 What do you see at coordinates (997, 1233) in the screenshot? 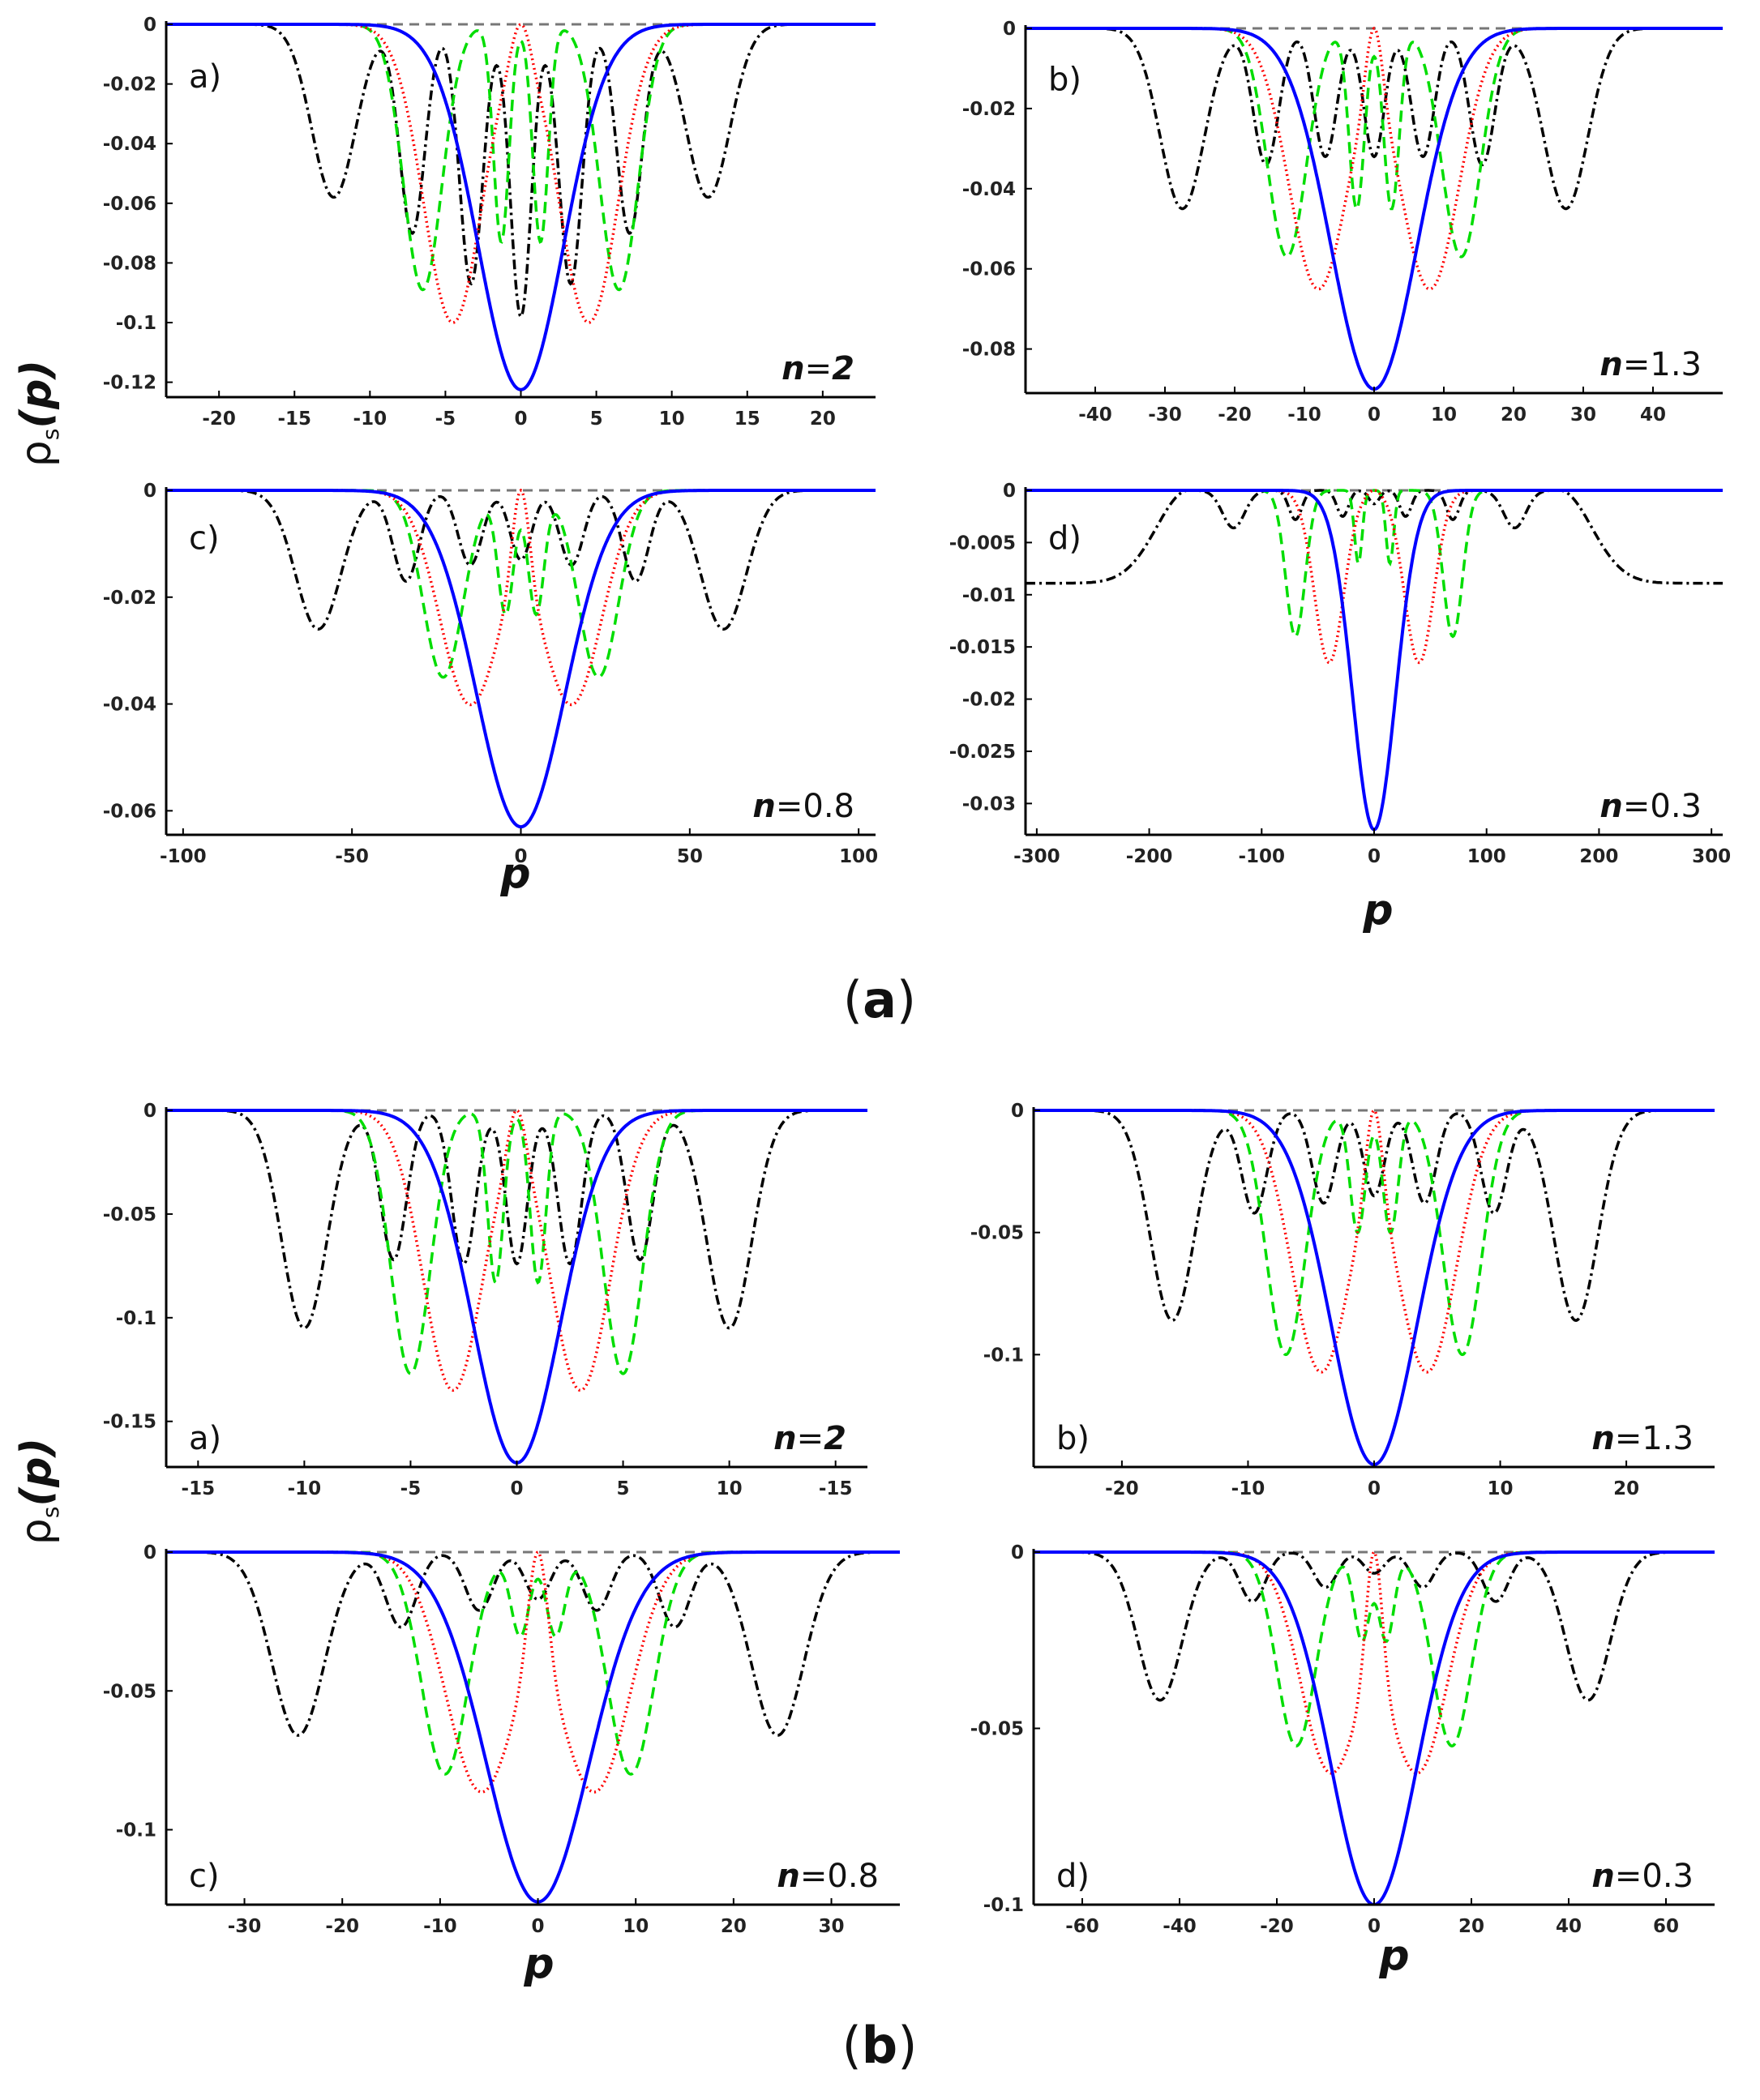
I see `panel-b-b-y-tick-label: -0.05` at bounding box center [997, 1233].